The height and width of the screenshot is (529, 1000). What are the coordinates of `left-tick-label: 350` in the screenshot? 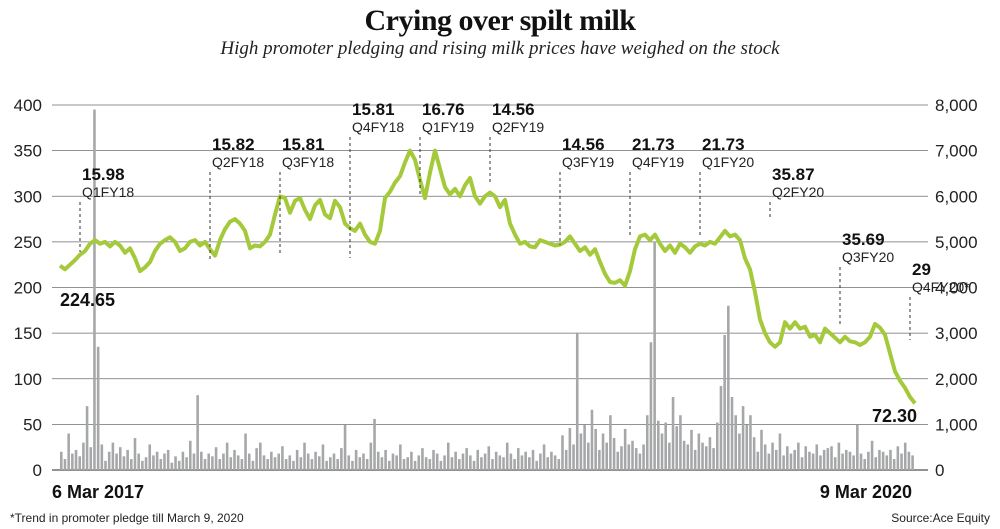 It's located at (28, 151).